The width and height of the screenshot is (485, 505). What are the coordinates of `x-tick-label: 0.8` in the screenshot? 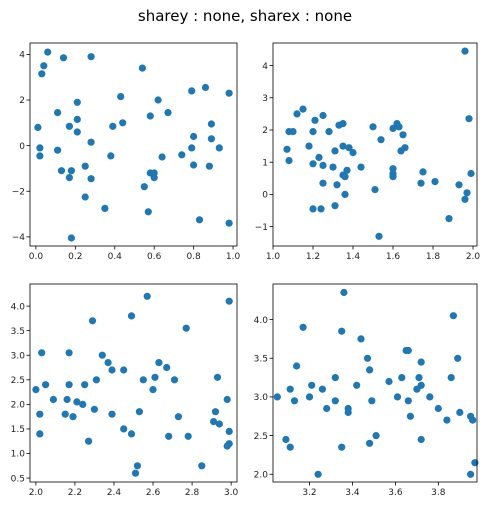 It's located at (193, 257).